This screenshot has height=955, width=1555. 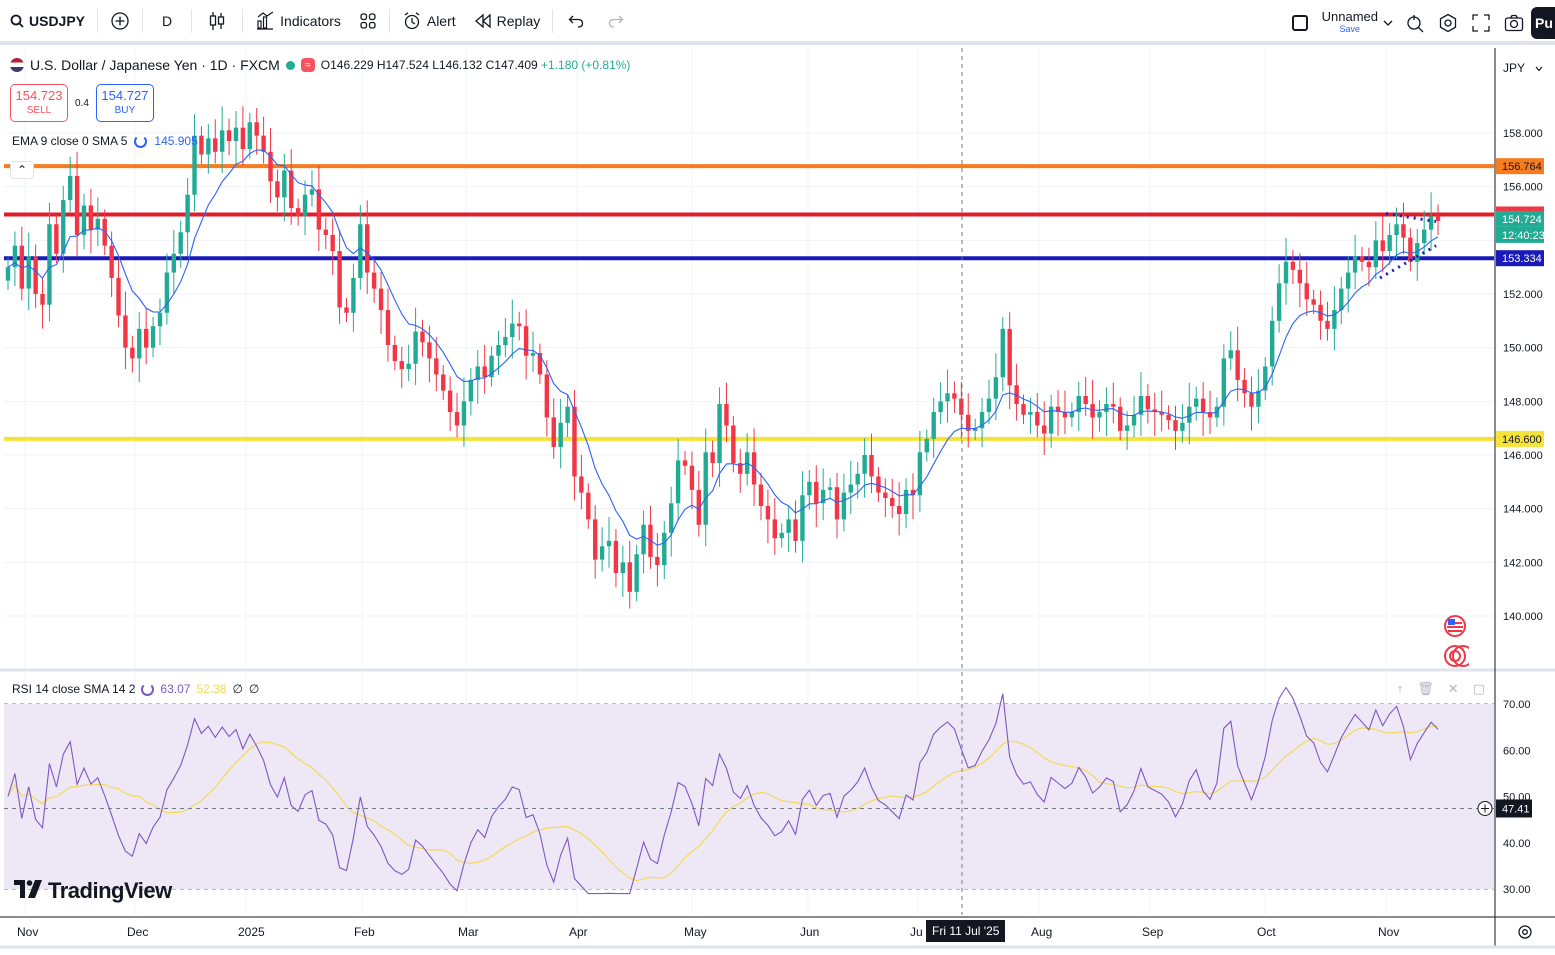 I want to click on fullscreen-button, so click(x=1481, y=22).